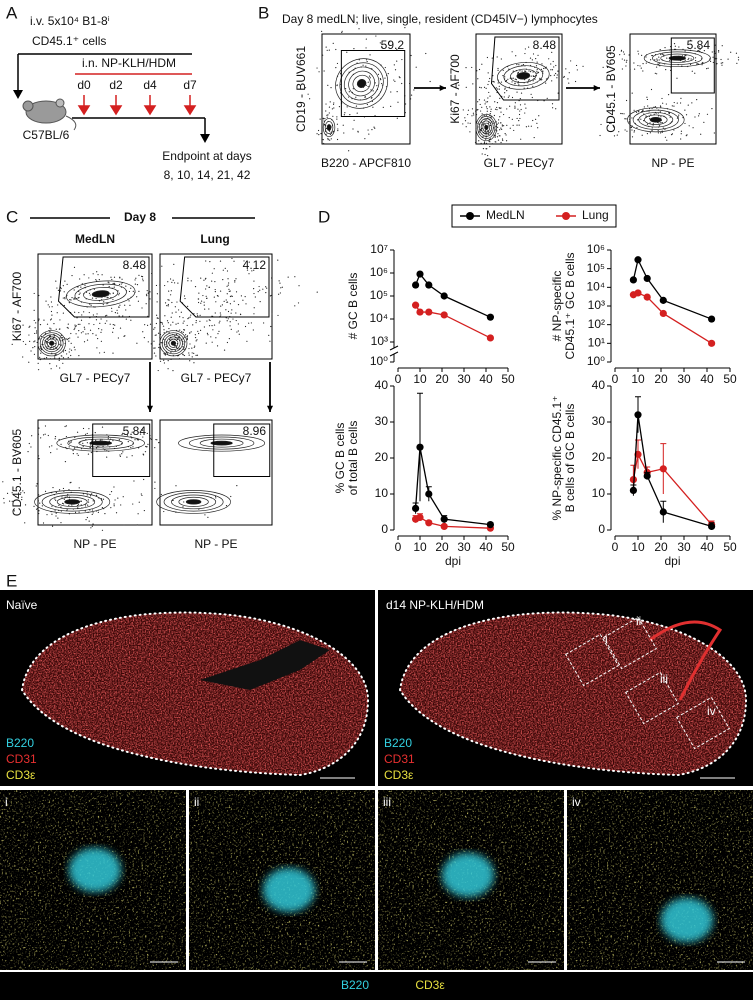  Describe the element at coordinates (379, 361) in the screenshot. I see `y-tick-label: 10⁰` at that location.